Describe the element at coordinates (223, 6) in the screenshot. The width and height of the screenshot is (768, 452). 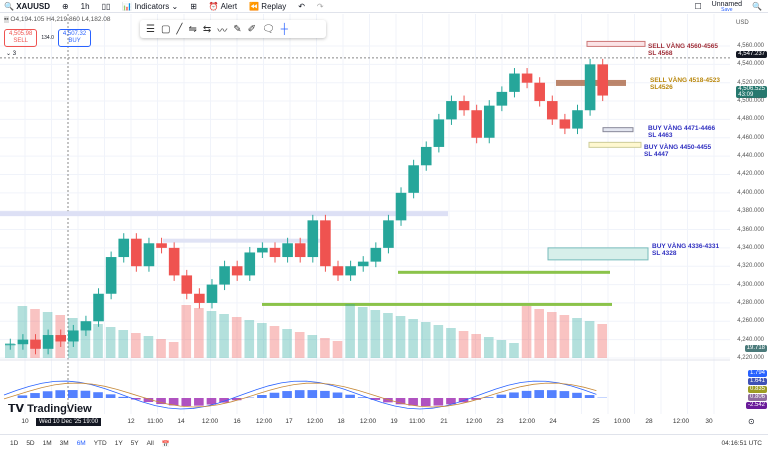
I see `alert-button: ⏰ Alert` at that location.